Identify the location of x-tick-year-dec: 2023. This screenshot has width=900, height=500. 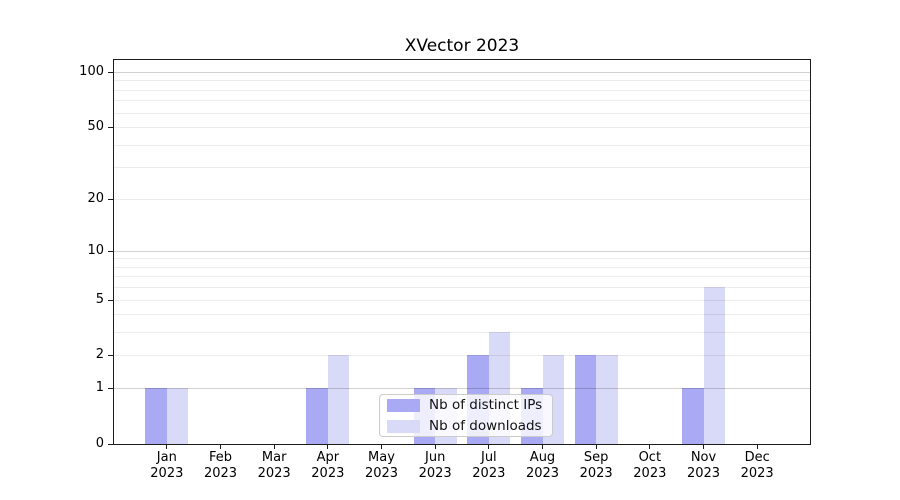
(757, 473).